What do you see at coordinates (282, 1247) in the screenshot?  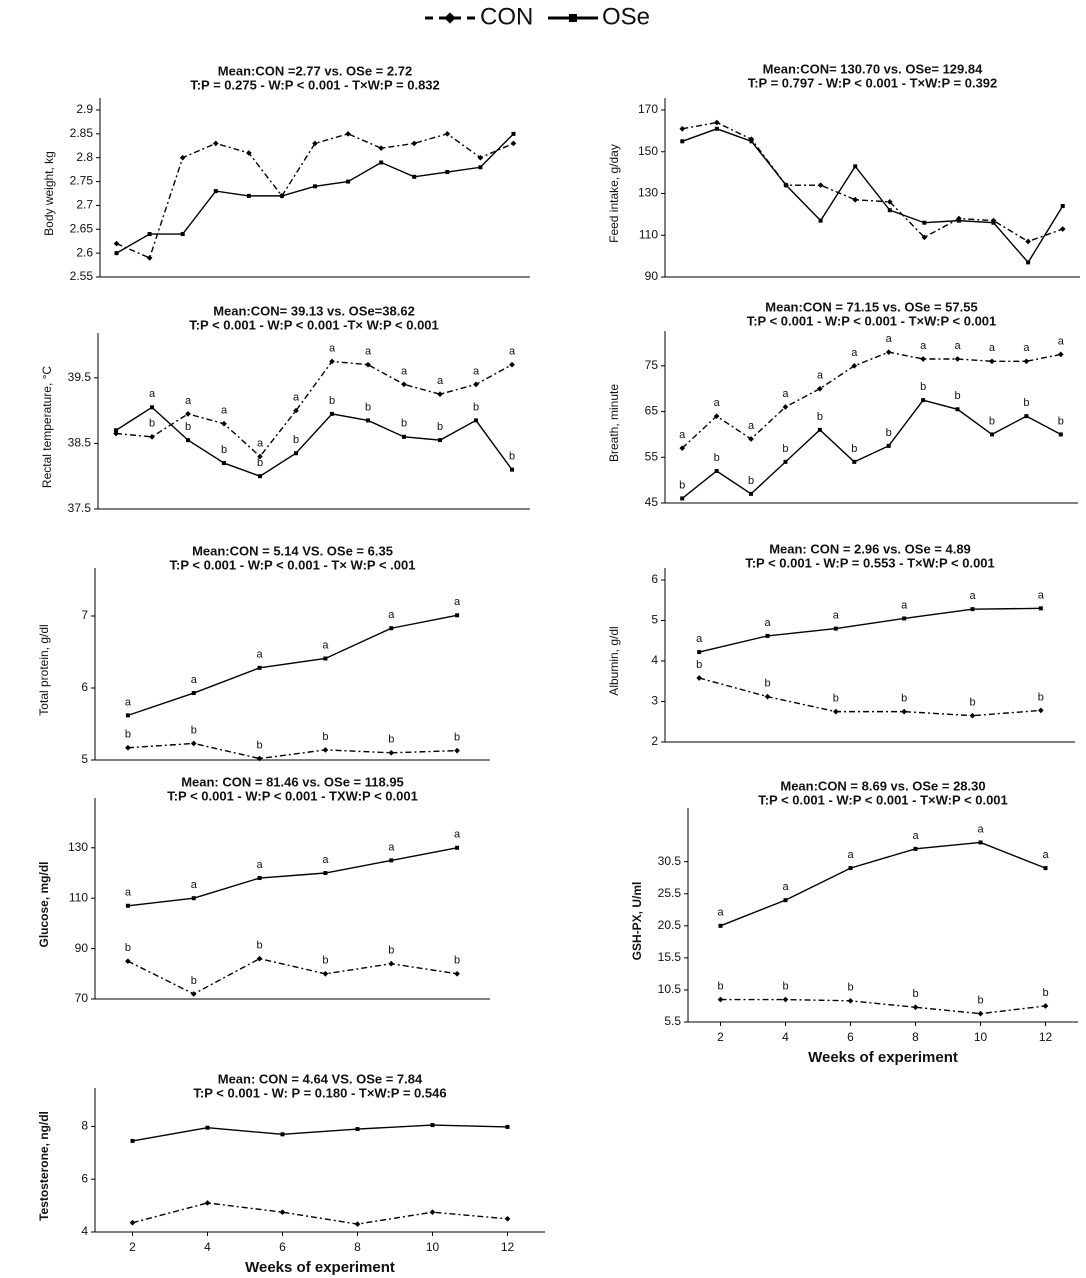 I see `x-tick-label: 6` at bounding box center [282, 1247].